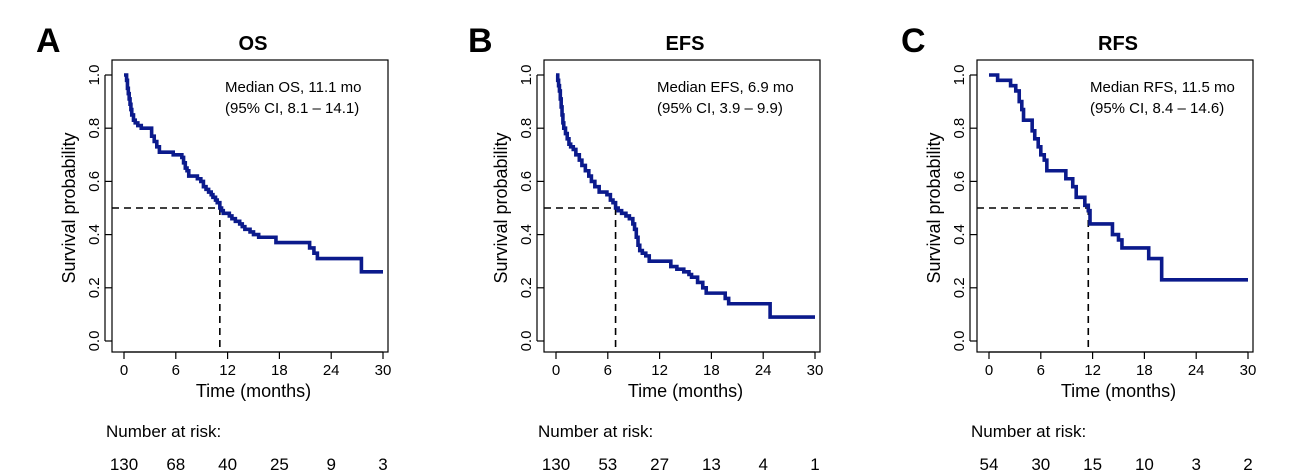 The width and height of the screenshot is (1303, 474). What do you see at coordinates (1092, 464) in the screenshot?
I see `risk-count: 15` at bounding box center [1092, 464].